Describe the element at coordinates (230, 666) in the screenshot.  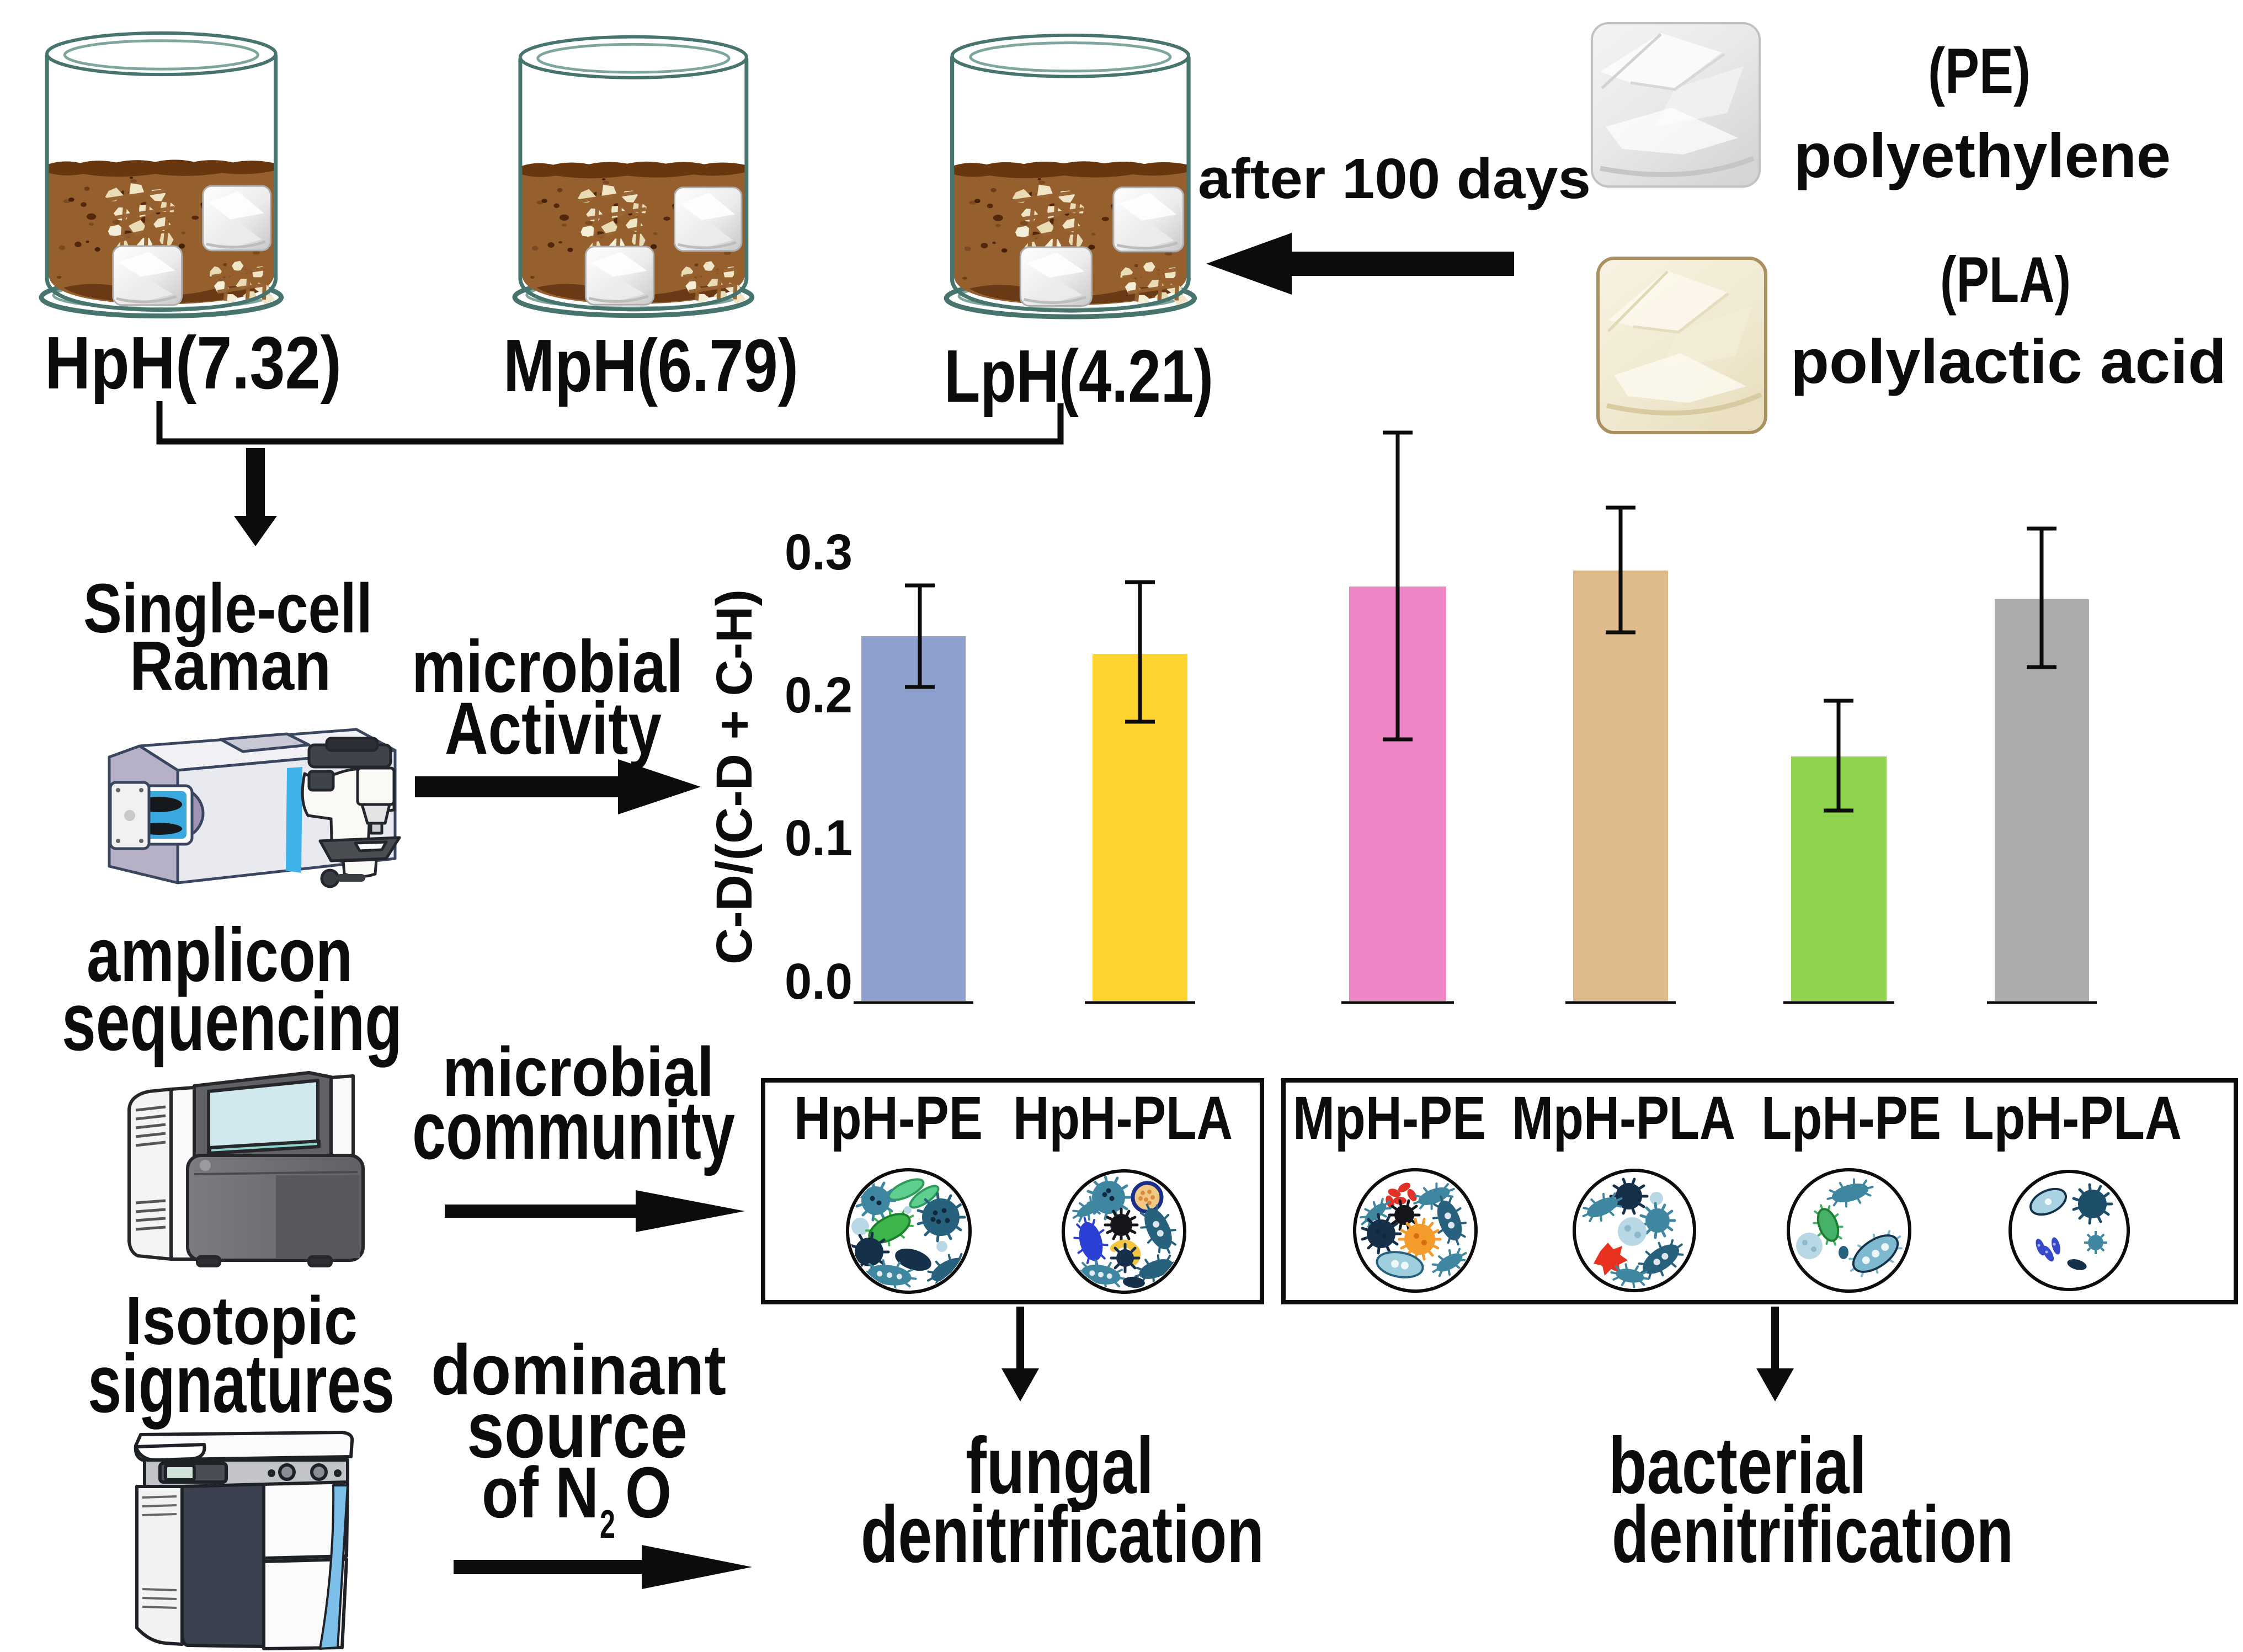
I see `svg-text: Raman` at that location.